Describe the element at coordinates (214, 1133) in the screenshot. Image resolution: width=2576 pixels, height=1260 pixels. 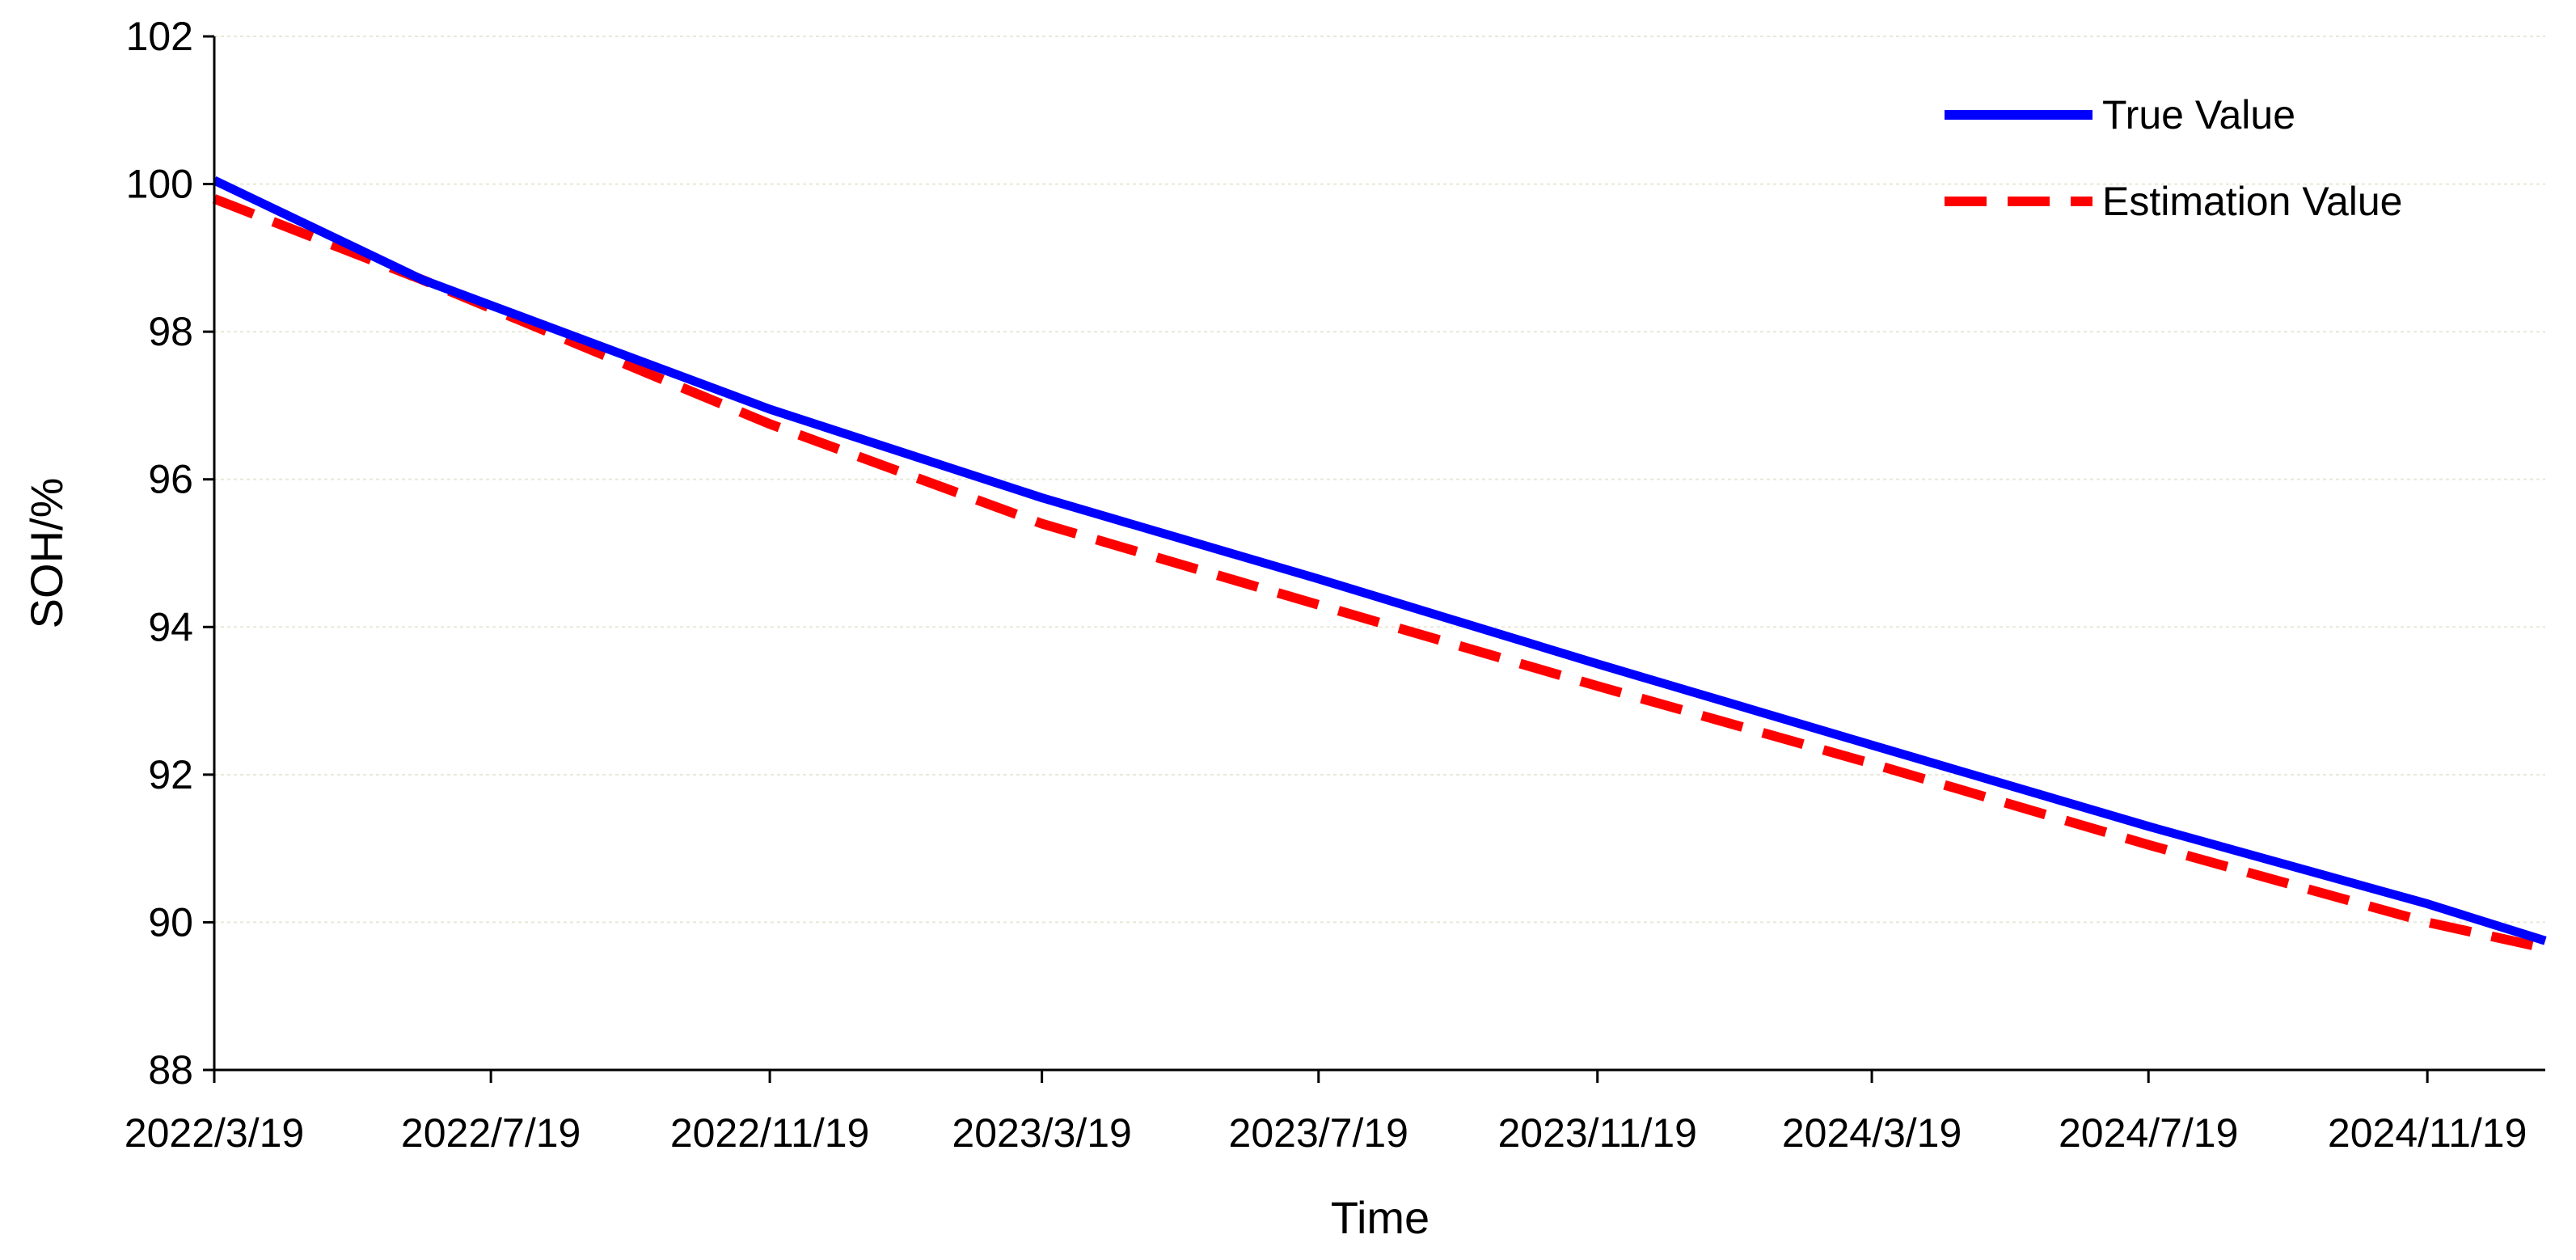
I see `x-tick-label: 2022/3/19` at that location.